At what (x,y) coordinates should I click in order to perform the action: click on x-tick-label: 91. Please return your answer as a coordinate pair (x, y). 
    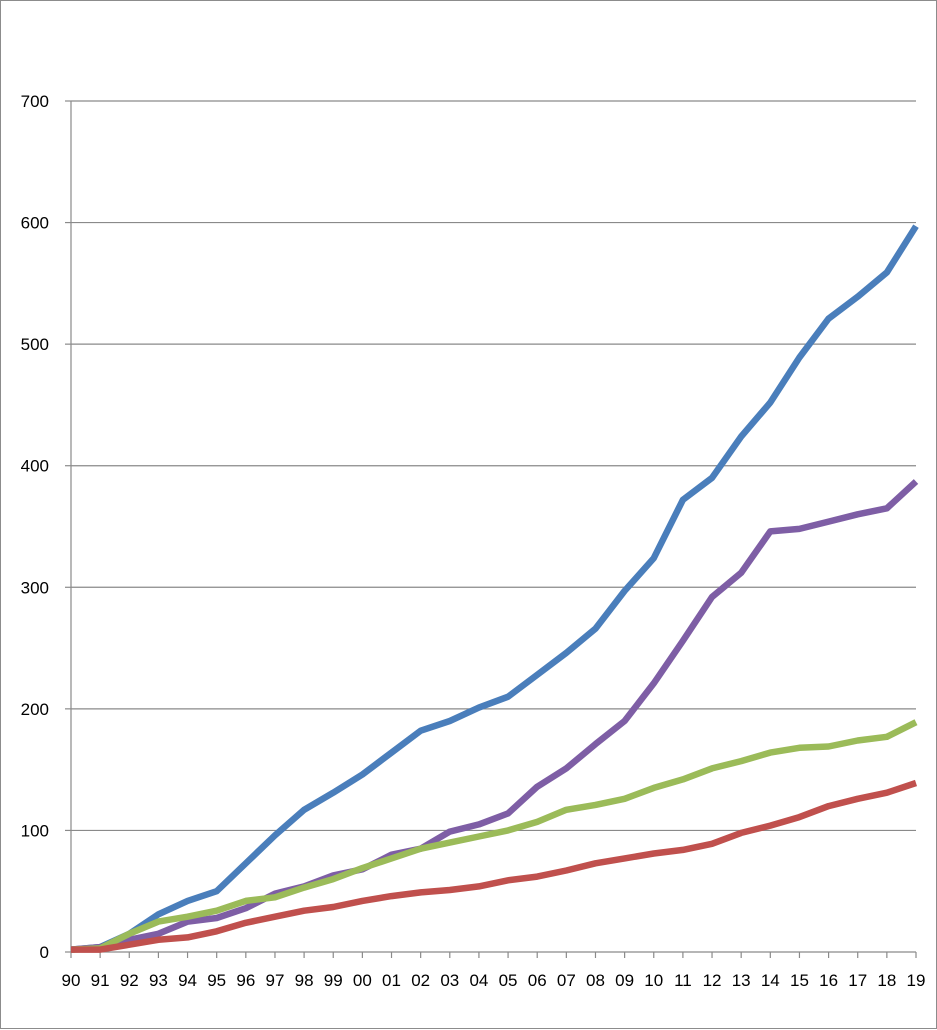
    Looking at the image, I should click on (100, 980).